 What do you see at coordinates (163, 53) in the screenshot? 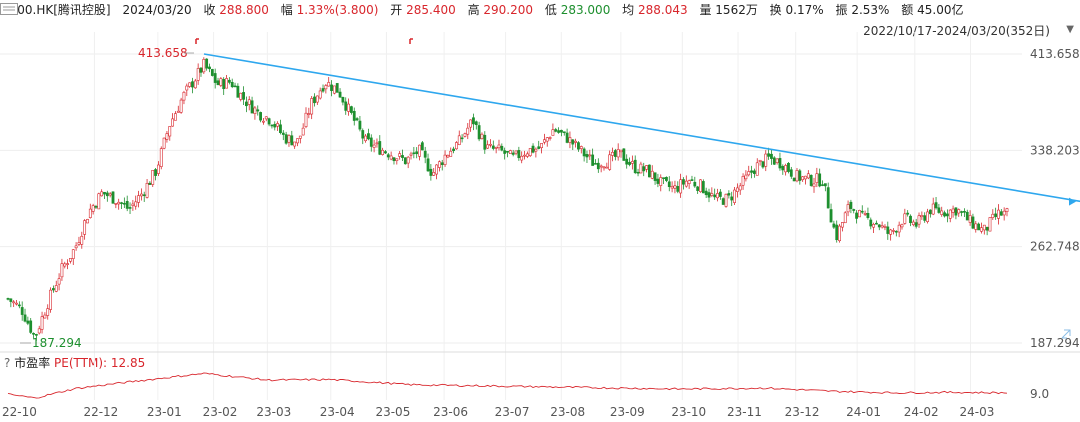
I see `max-price-annotation: 413.658` at bounding box center [163, 53].